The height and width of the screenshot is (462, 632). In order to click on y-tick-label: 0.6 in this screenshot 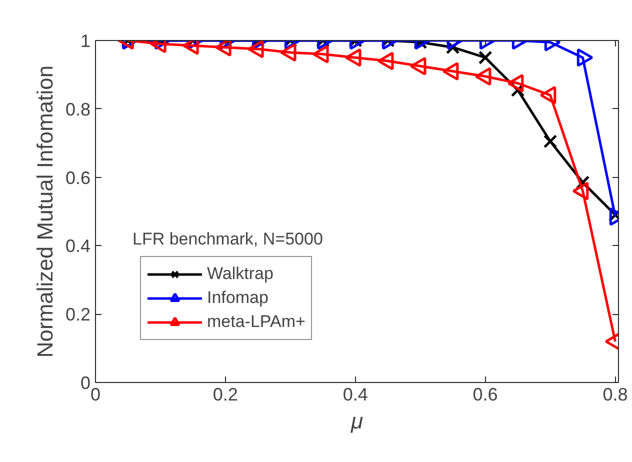, I will do `click(78, 178)`.